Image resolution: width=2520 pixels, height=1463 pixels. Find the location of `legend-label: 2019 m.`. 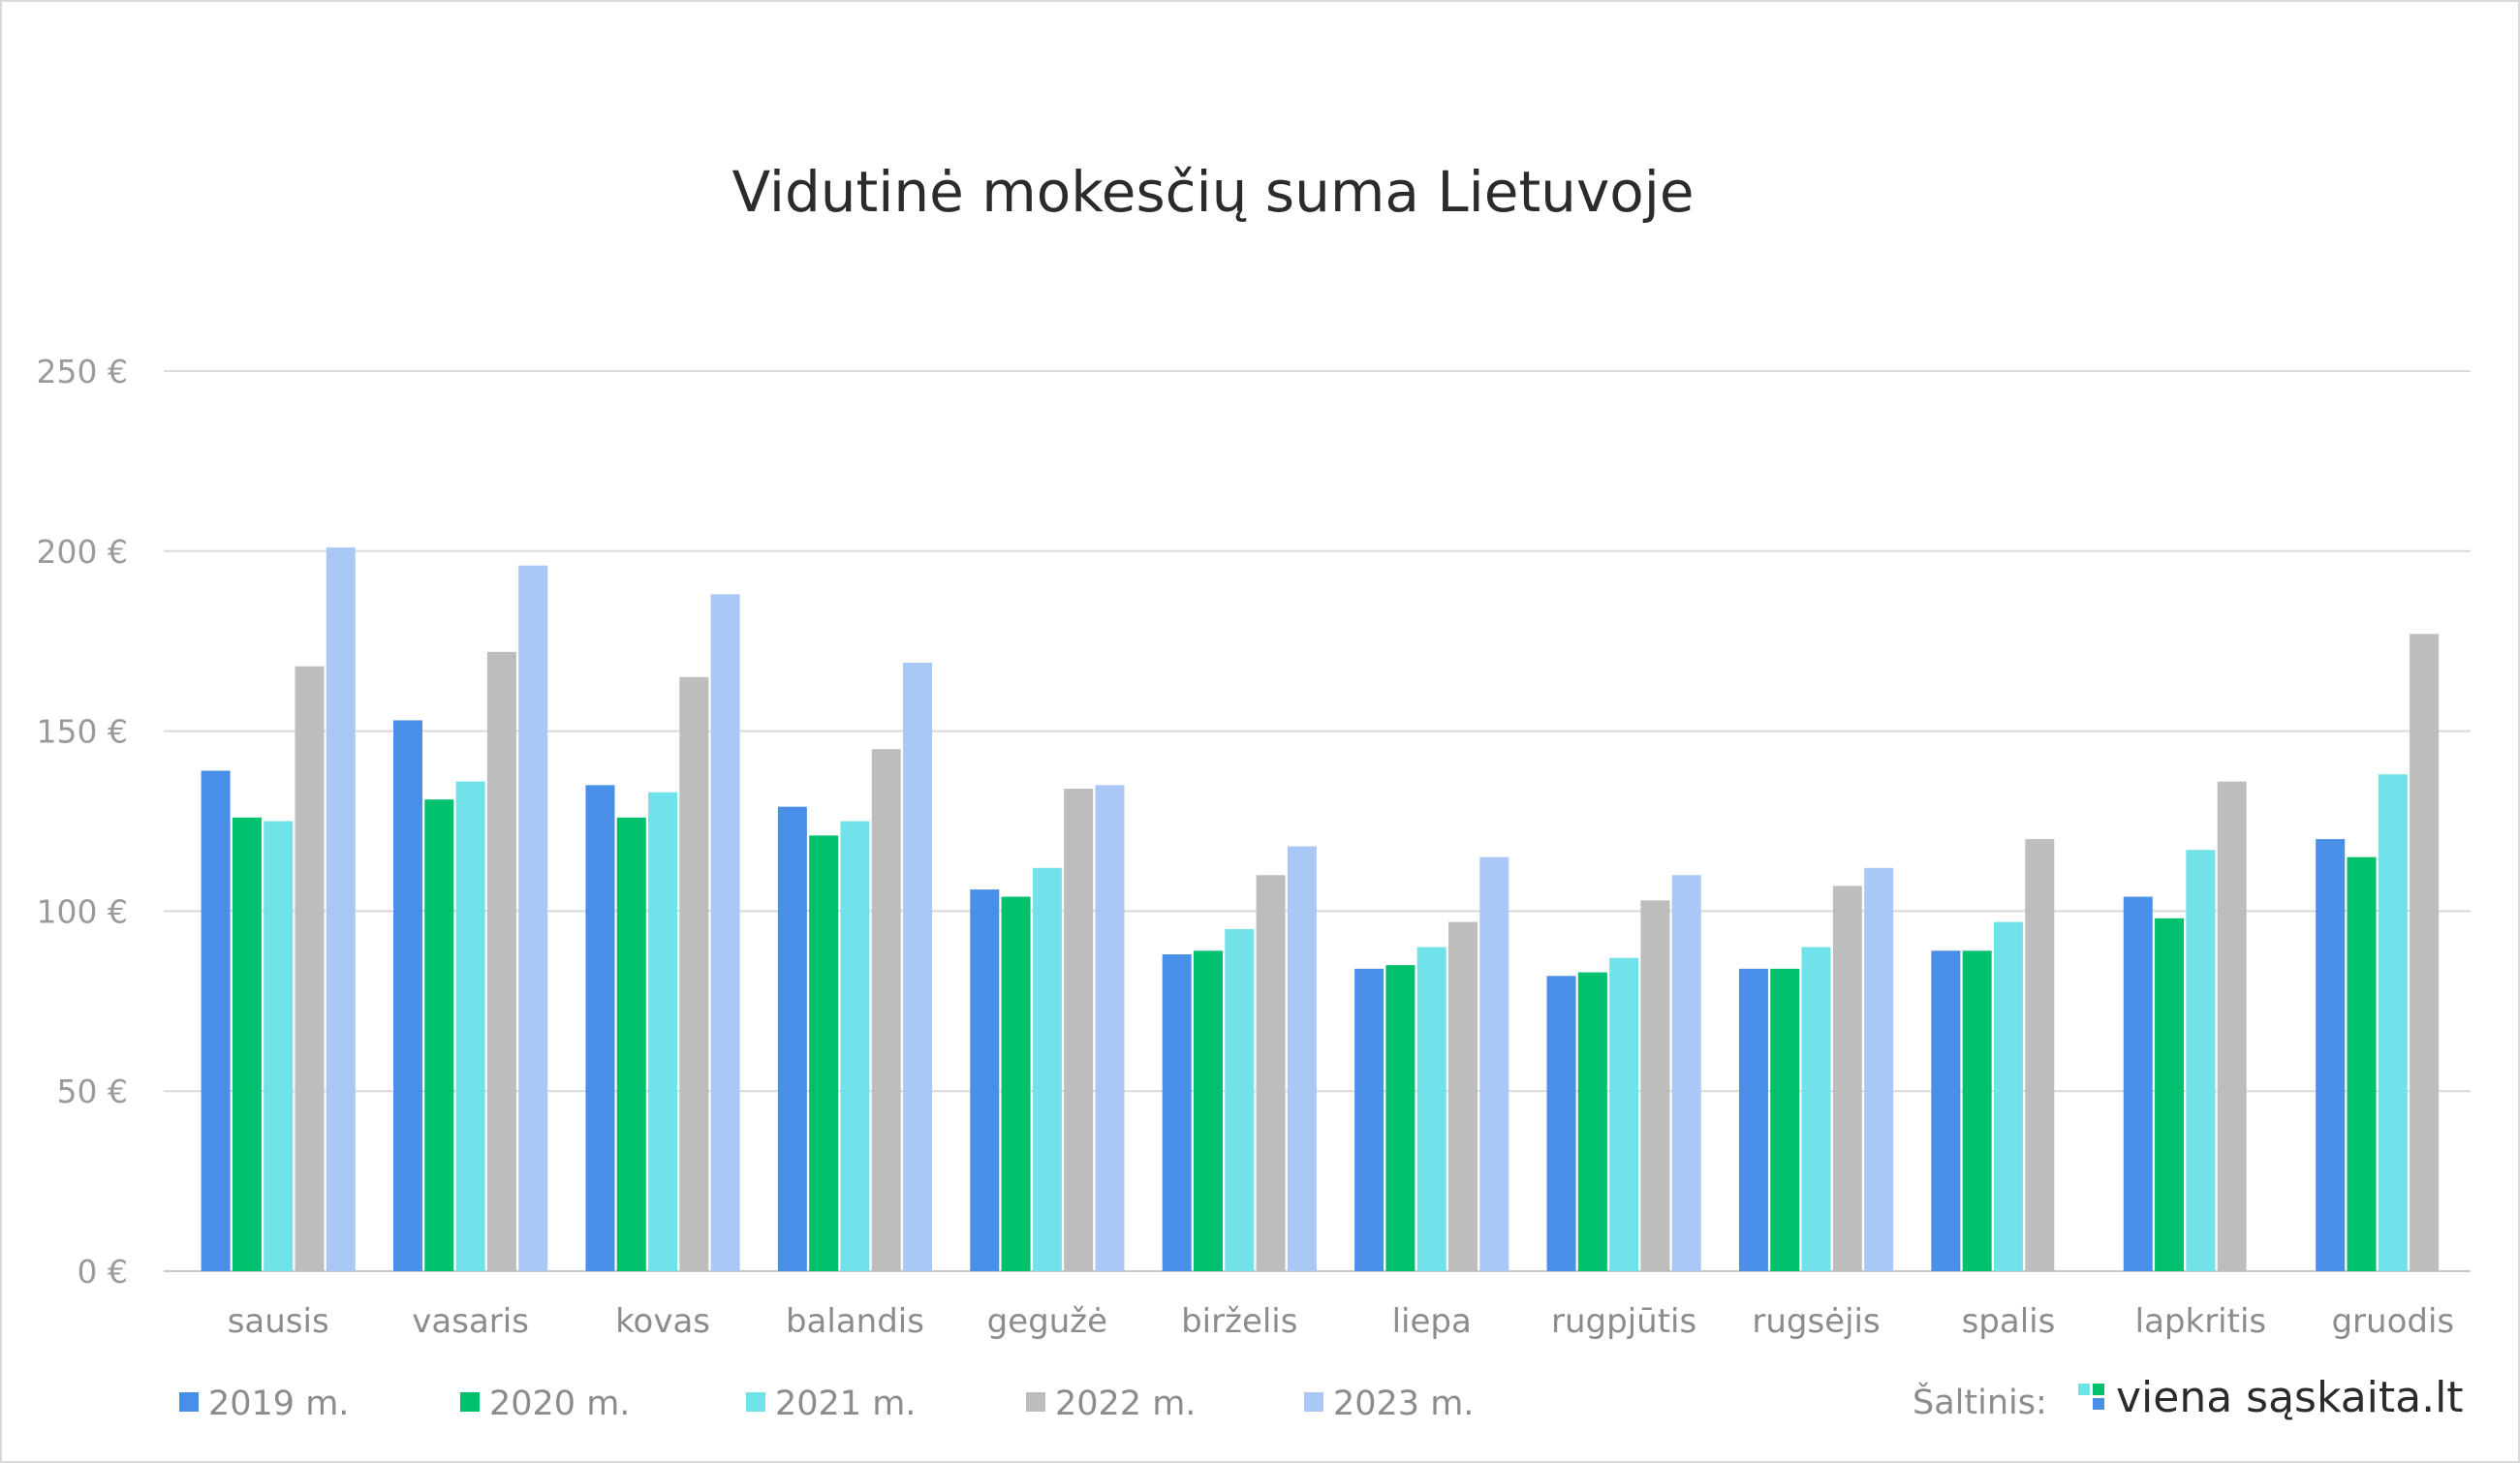

legend-label: 2019 m. is located at coordinates (278, 1404).